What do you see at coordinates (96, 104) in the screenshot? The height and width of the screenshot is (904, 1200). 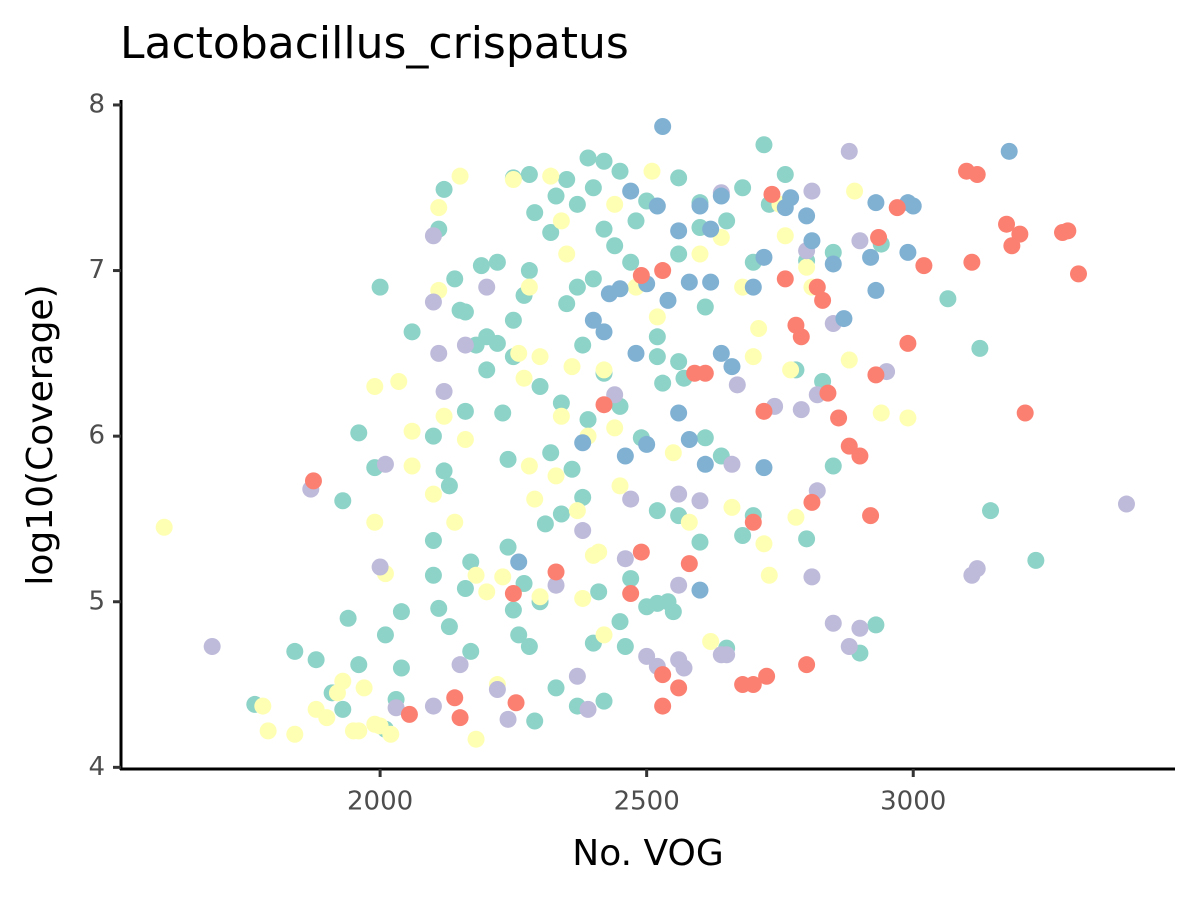 I see `y-tick-label: 8` at bounding box center [96, 104].